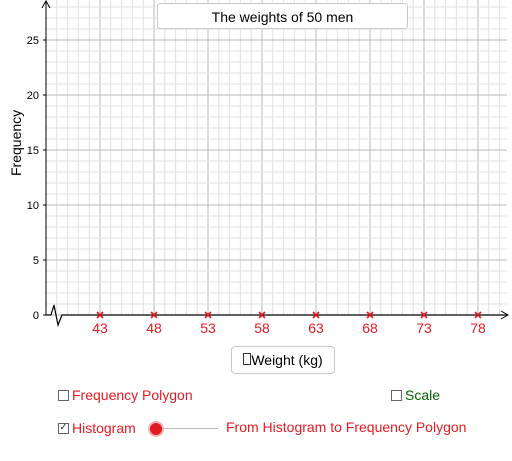 This screenshot has width=512, height=461. What do you see at coordinates (104, 428) in the screenshot?
I see `histogram-label: Histogram` at bounding box center [104, 428].